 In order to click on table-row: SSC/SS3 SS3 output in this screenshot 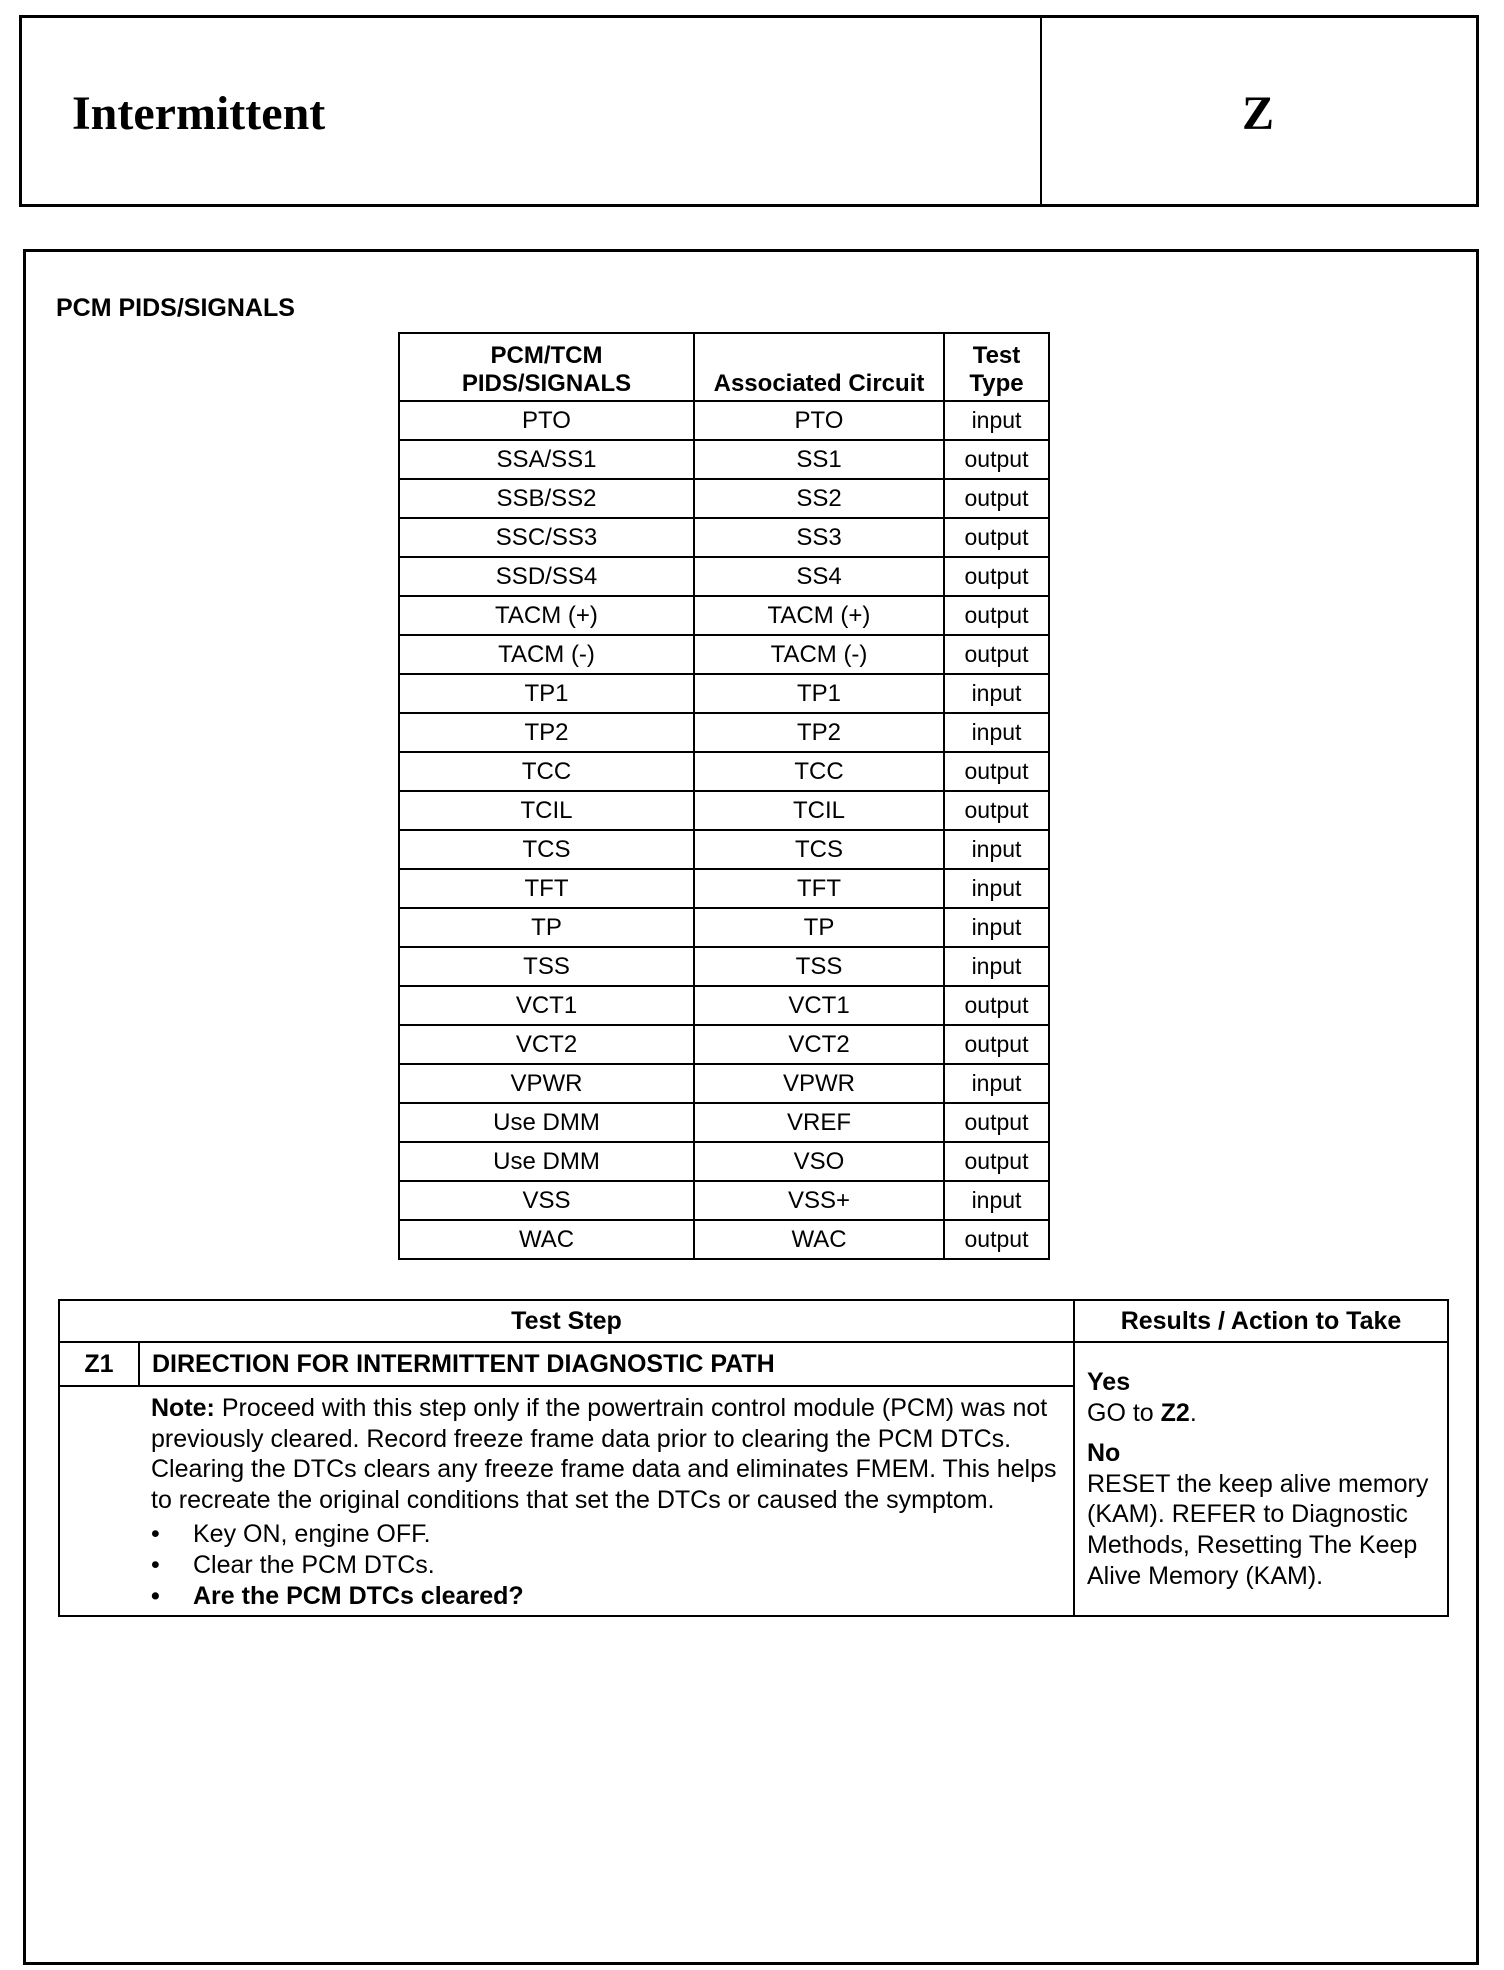, I will do `click(724, 537)`.